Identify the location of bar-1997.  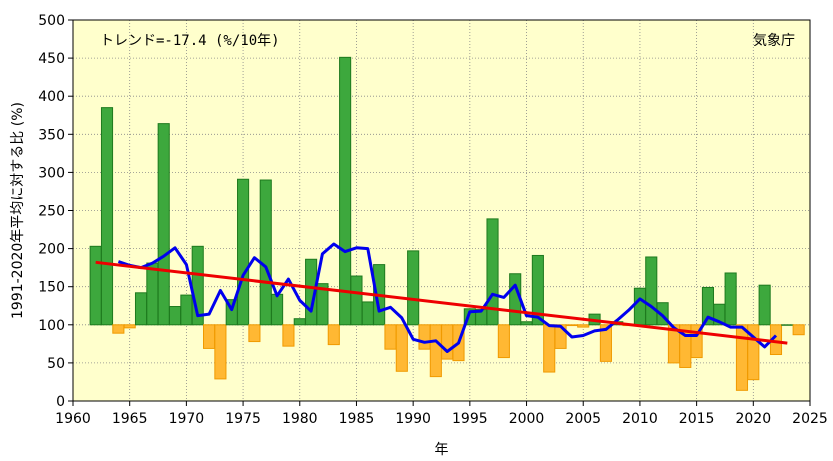
(492, 272).